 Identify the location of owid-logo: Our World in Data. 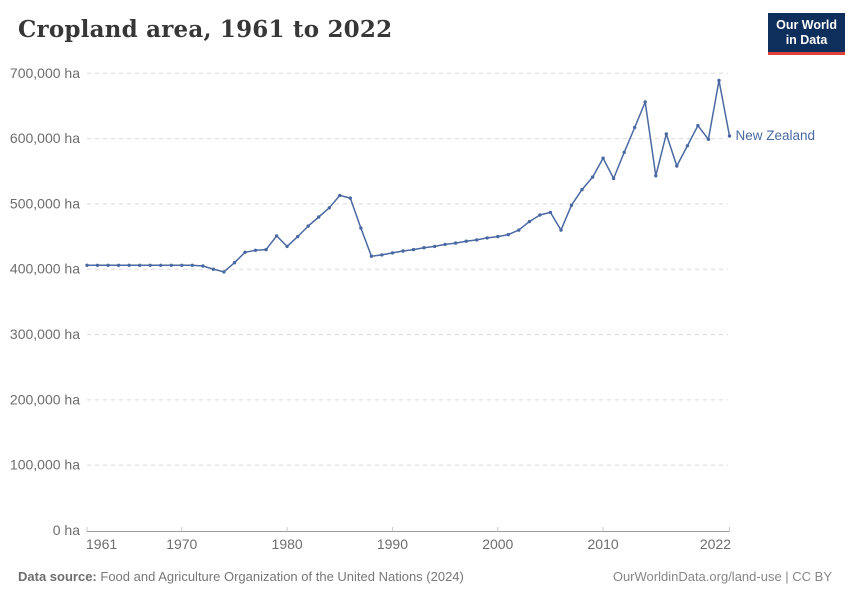
(806, 34).